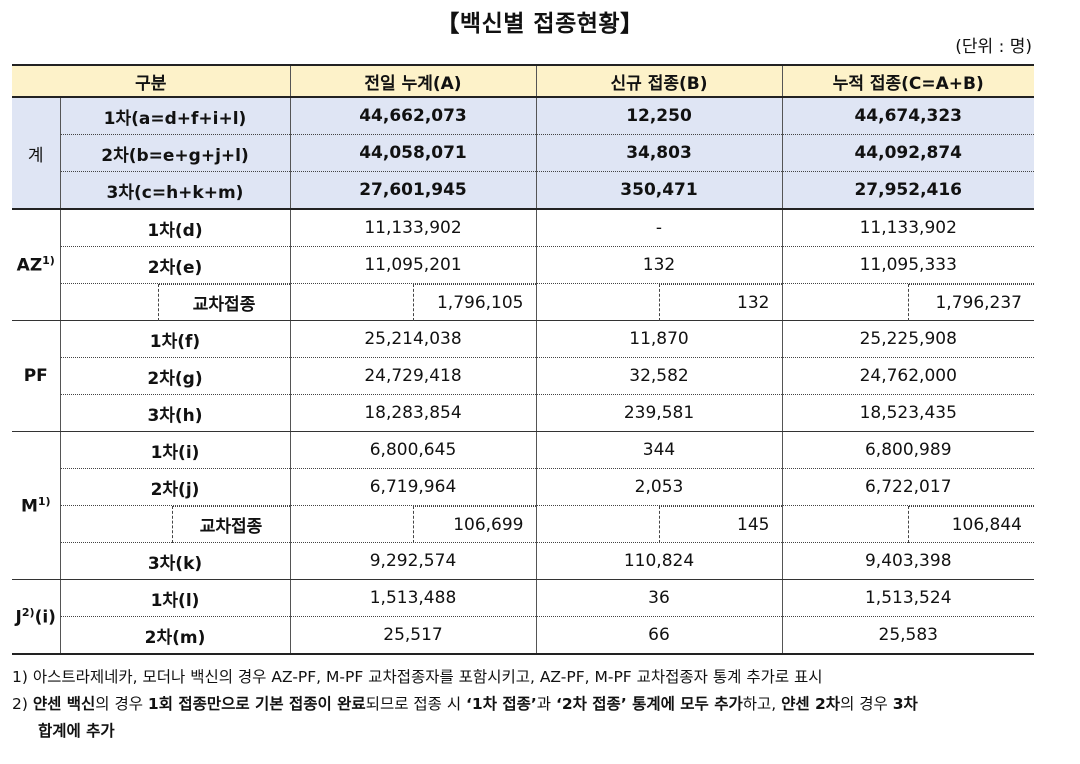 This screenshot has height=764, width=1080. I want to click on table-row: 3차(h) 18,283,854 239,581 18,523,435, so click(523, 413).